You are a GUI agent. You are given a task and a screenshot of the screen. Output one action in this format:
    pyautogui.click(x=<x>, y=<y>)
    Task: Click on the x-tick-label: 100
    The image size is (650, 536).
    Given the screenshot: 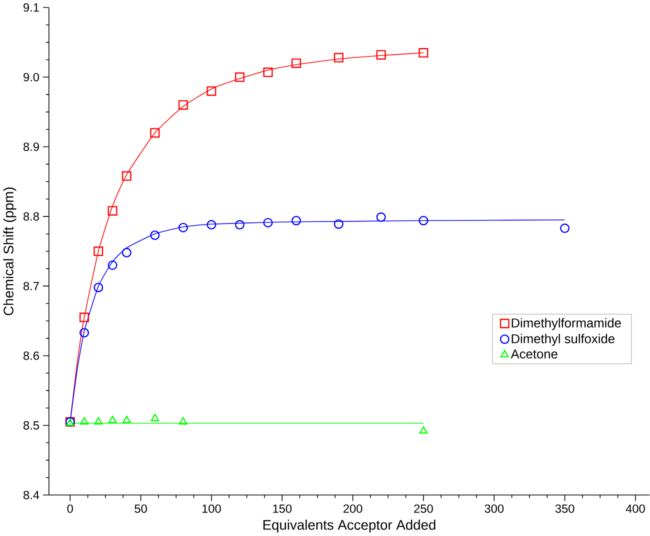 What is the action you would take?
    pyautogui.click(x=211, y=508)
    